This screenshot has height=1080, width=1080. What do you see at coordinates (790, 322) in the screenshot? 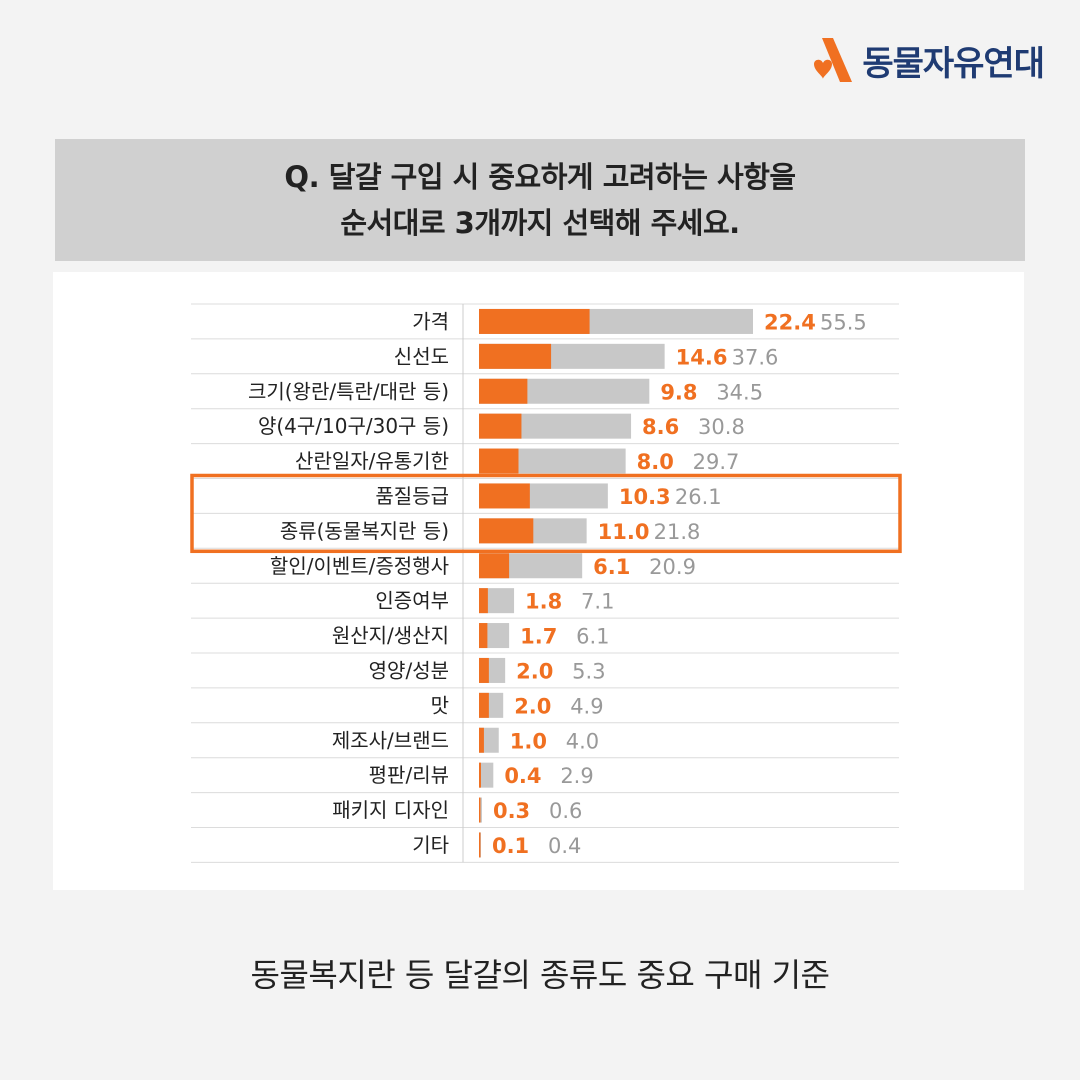
I see `value-label-first-choice: 22.4` at bounding box center [790, 322].